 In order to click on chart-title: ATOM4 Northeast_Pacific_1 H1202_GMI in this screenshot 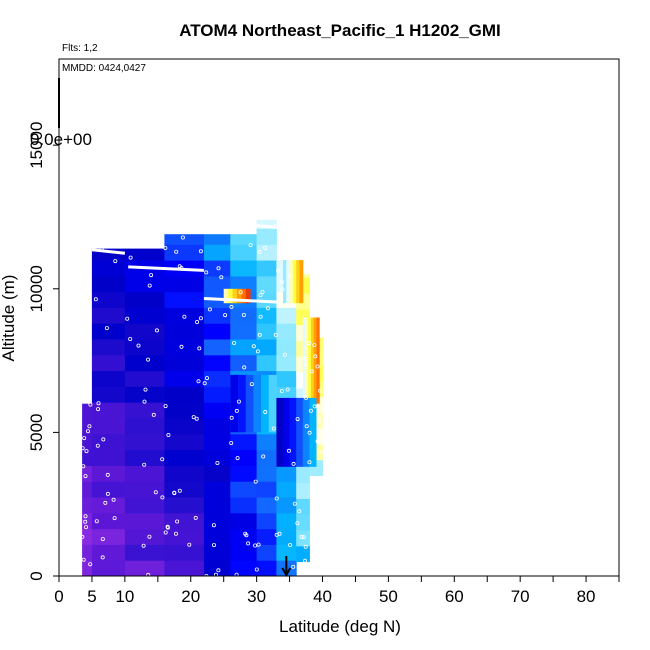, I will do `click(340, 30)`.